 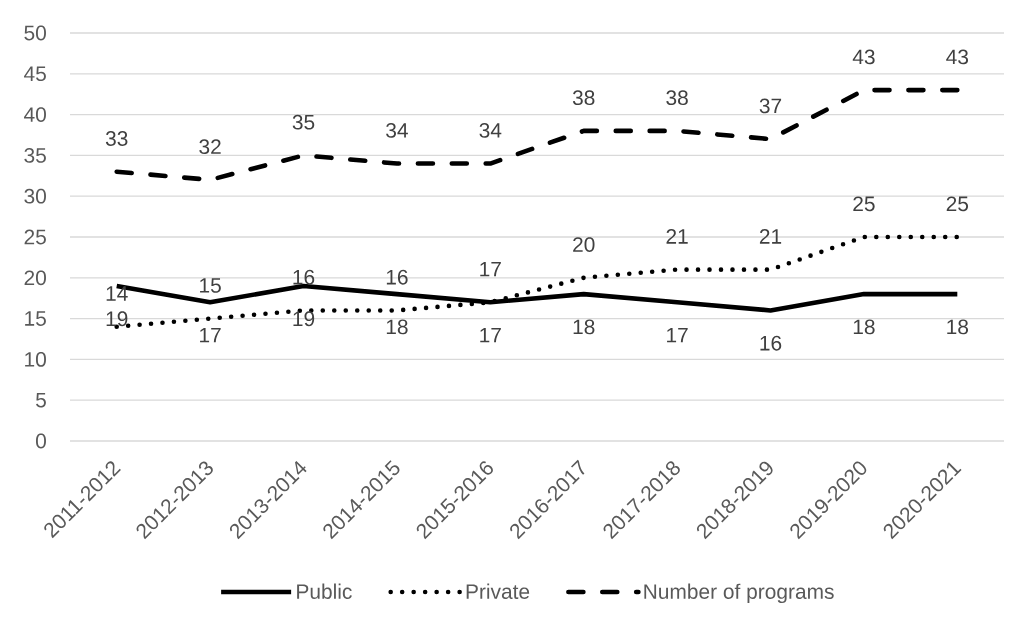 What do you see at coordinates (498, 591) in the screenshot?
I see `legend-label: Private` at bounding box center [498, 591].